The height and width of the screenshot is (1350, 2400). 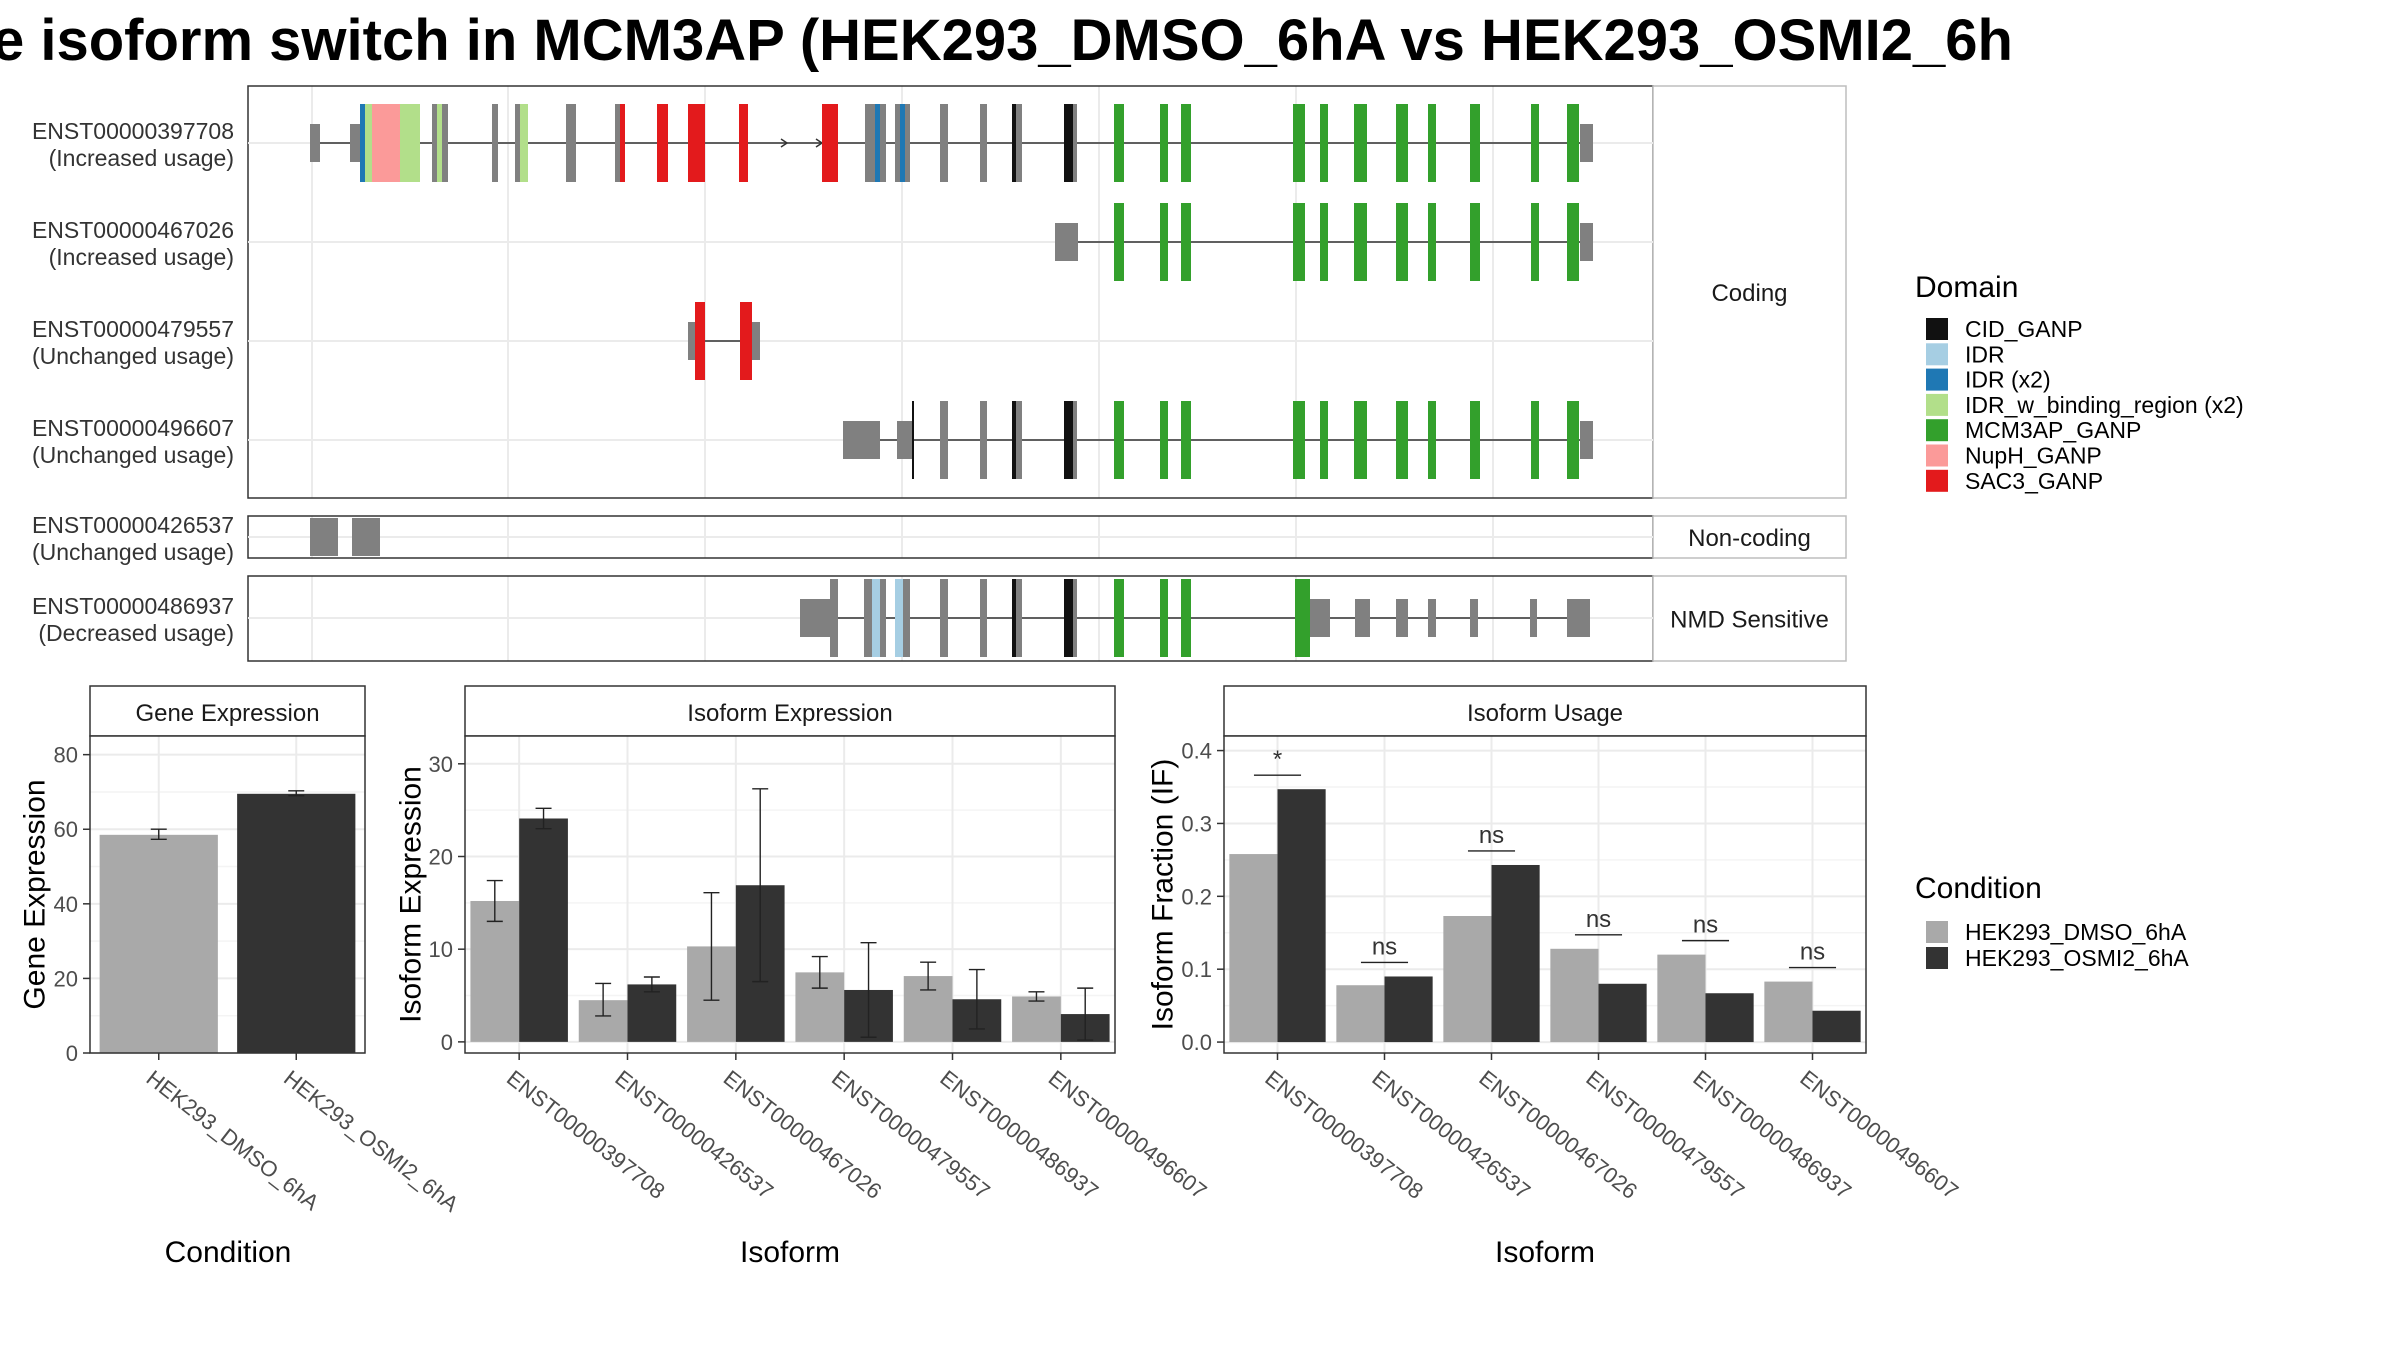 I want to click on structure-strip, so click(x=1749, y=292).